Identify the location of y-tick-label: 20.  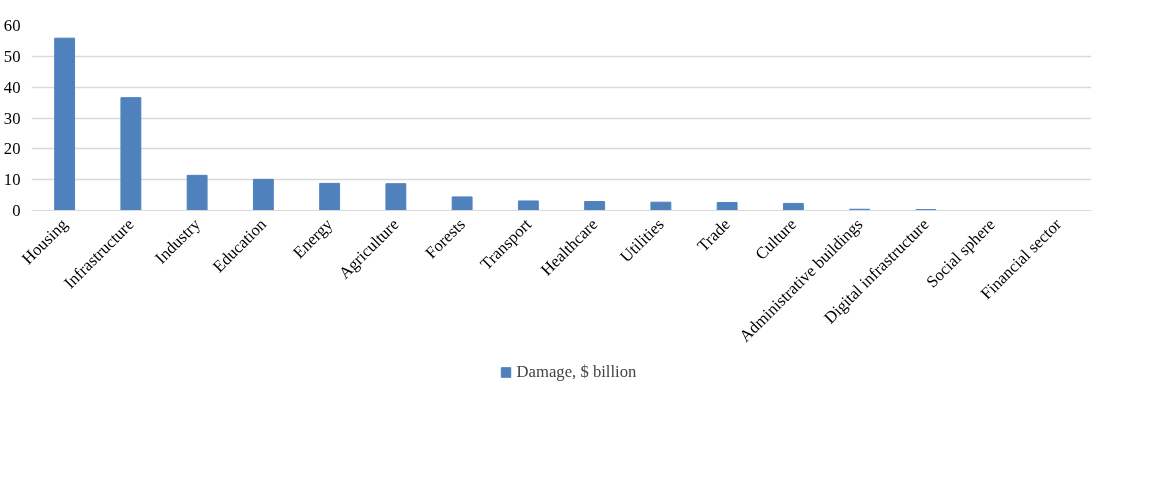
(12, 149).